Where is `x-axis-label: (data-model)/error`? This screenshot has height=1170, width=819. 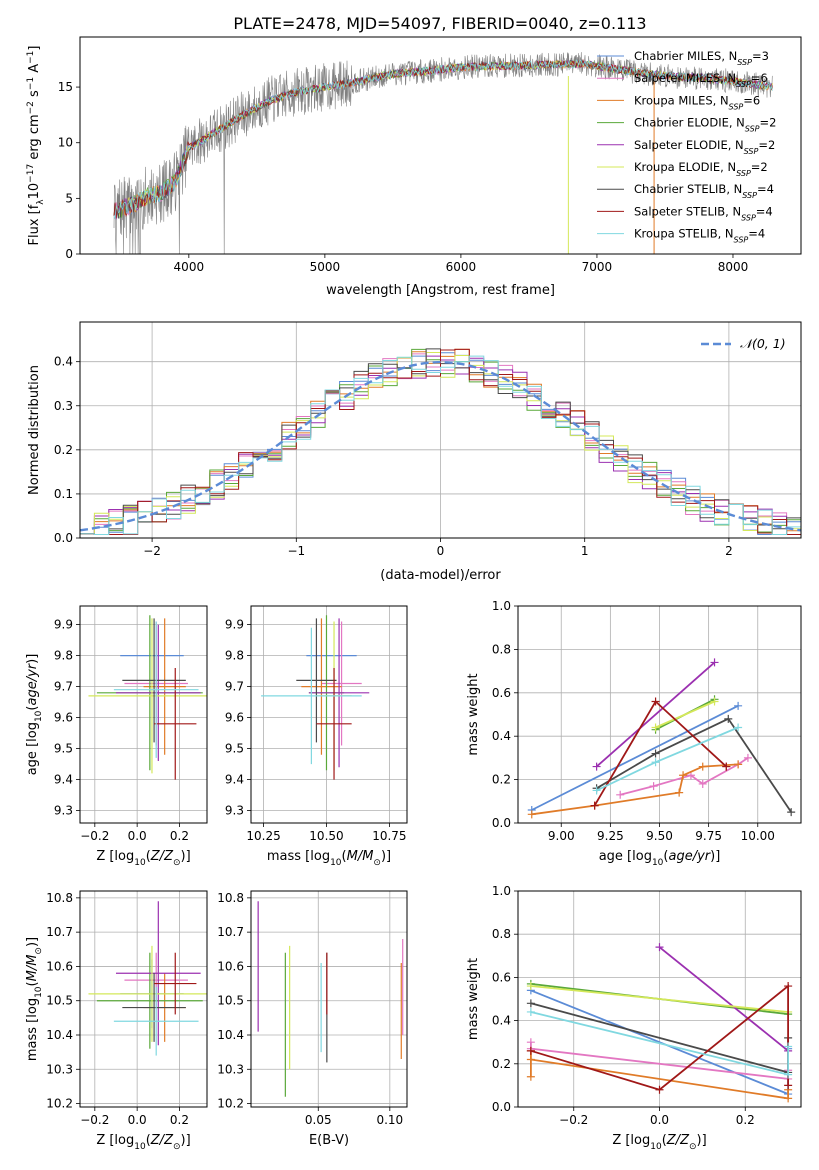
x-axis-label: (data-model)/error is located at coordinates (440, 575).